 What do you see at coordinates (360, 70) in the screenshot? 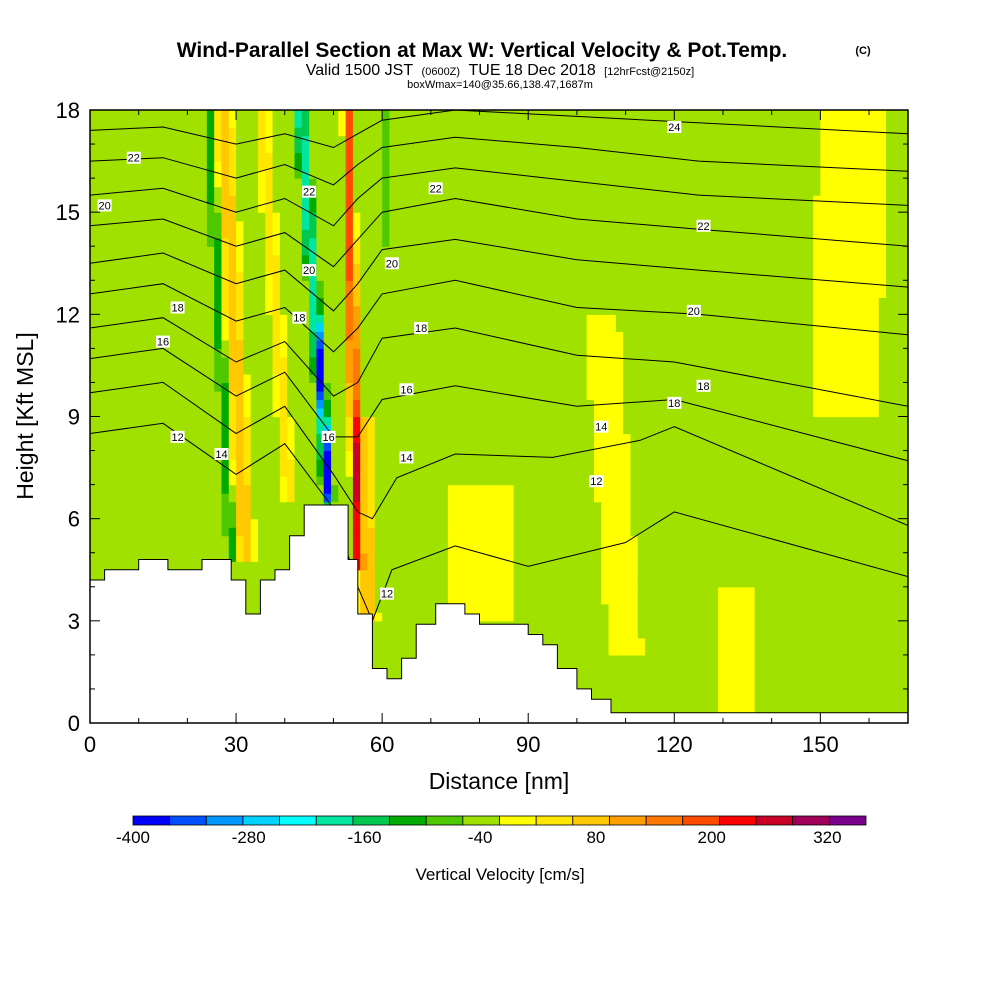
I see `subtitle-valid: Valid 1500 JST` at bounding box center [360, 70].